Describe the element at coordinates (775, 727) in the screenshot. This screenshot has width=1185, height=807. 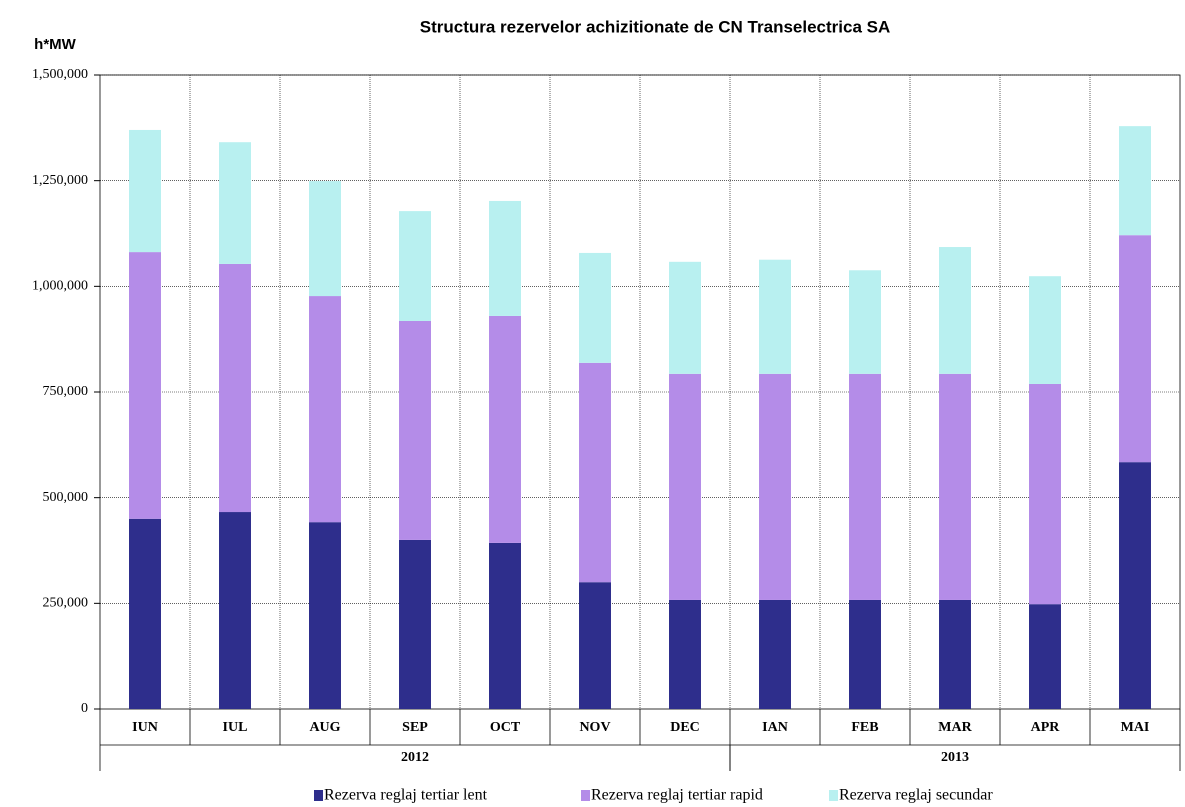
I see `x-tick-label: IAN` at that location.